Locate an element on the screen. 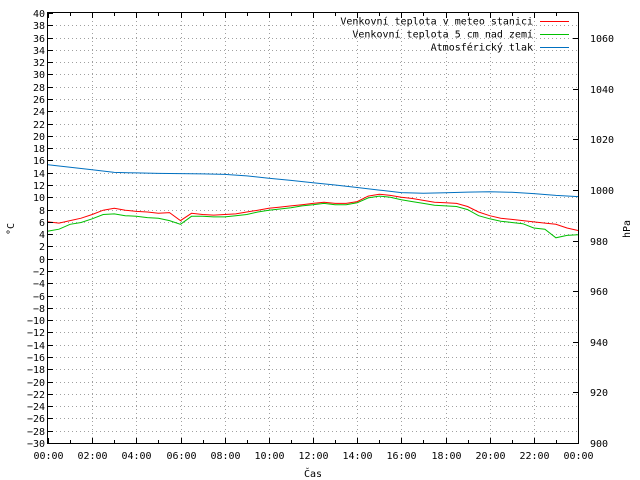 The height and width of the screenshot is (480, 640). x-tick-label: 14:00 is located at coordinates (357, 456).